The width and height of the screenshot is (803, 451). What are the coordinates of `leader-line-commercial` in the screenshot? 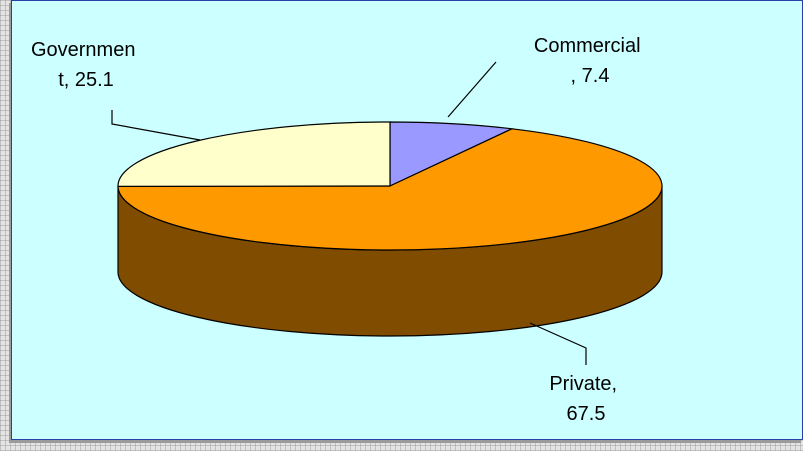 It's located at (472, 89).